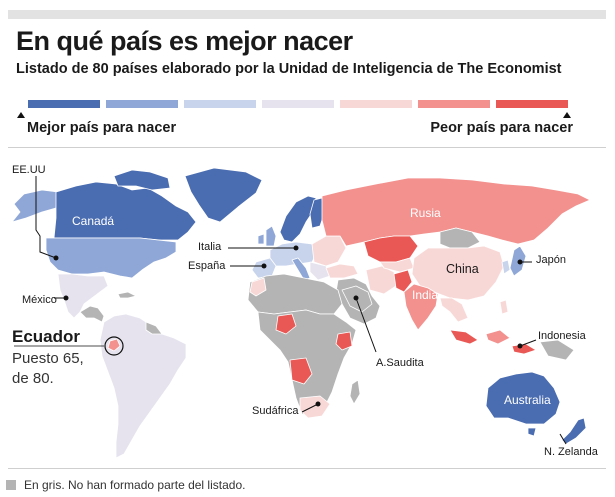  What do you see at coordinates (320, 271) in the screenshot?
I see `balkans` at bounding box center [320, 271].